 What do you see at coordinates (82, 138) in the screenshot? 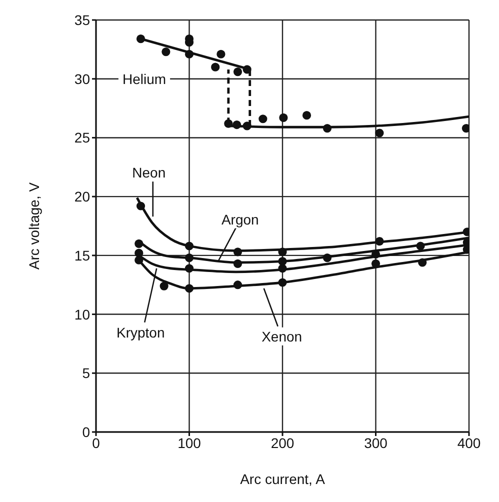
I see `y-tick-label: 25` at bounding box center [82, 138].